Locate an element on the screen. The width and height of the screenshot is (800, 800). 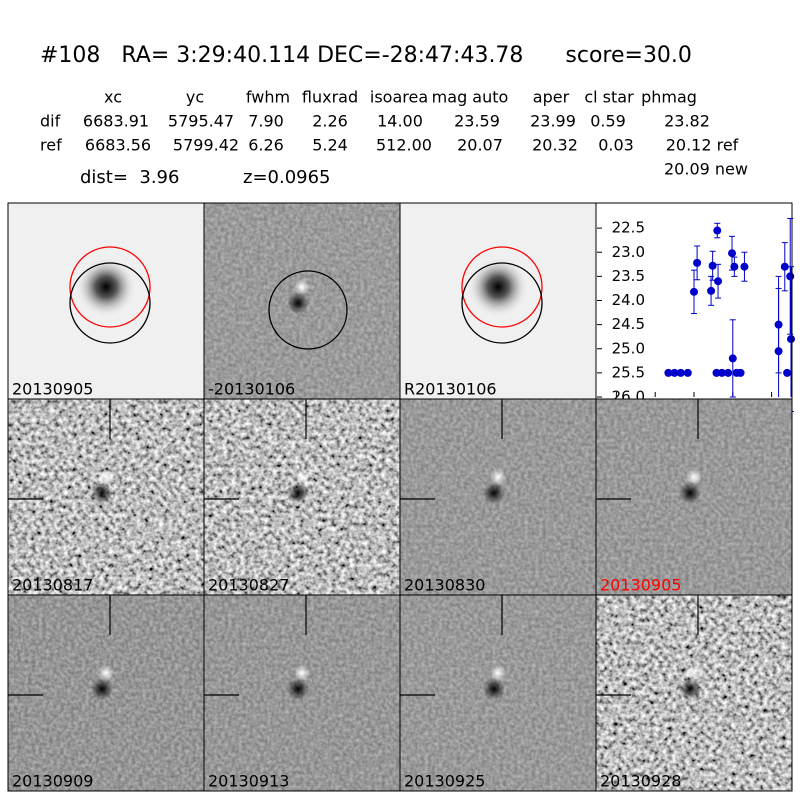
cell: 512.00 is located at coordinates (404, 145).